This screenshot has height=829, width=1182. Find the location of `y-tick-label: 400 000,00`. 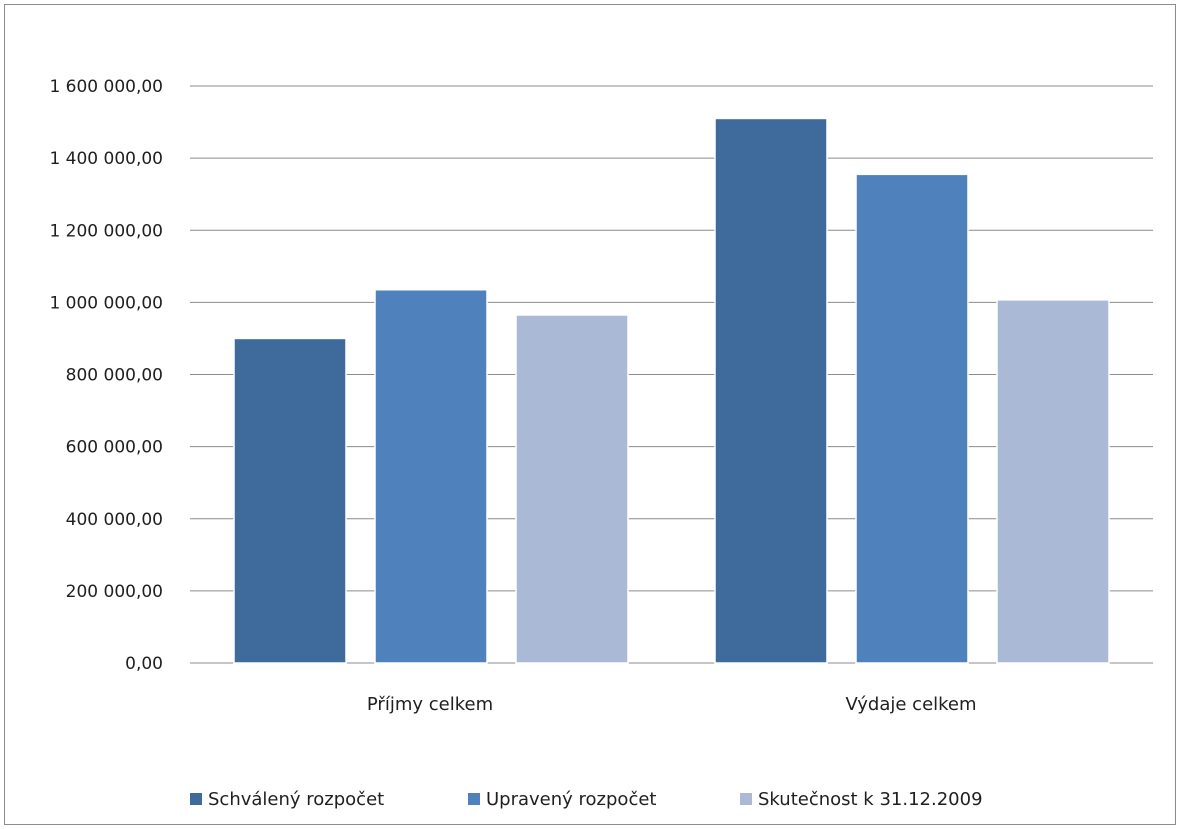

y-tick-label: 400 000,00 is located at coordinates (114, 520).